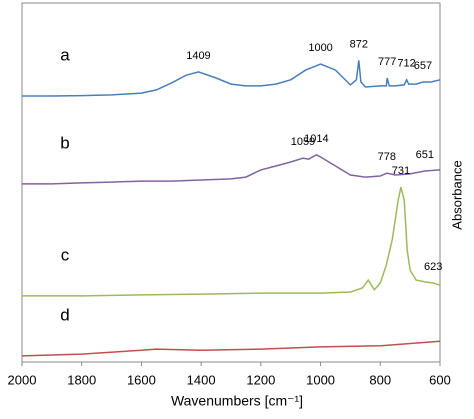 This screenshot has height=419, width=474. Describe the element at coordinates (320, 379) in the screenshot. I see `x-tick-label: 1000` at that location.